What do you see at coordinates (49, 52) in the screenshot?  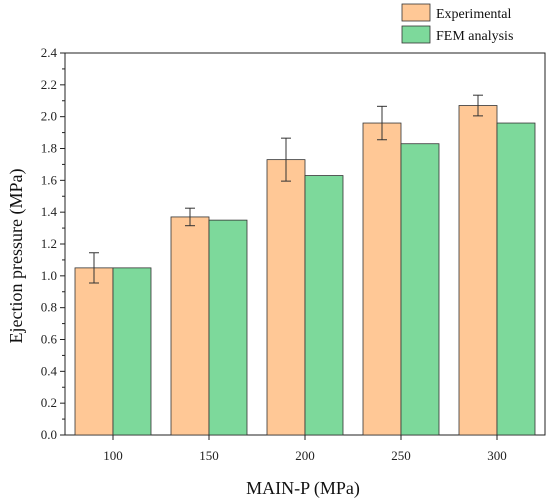 I see `y-tick-label: 2.4` at bounding box center [49, 52].